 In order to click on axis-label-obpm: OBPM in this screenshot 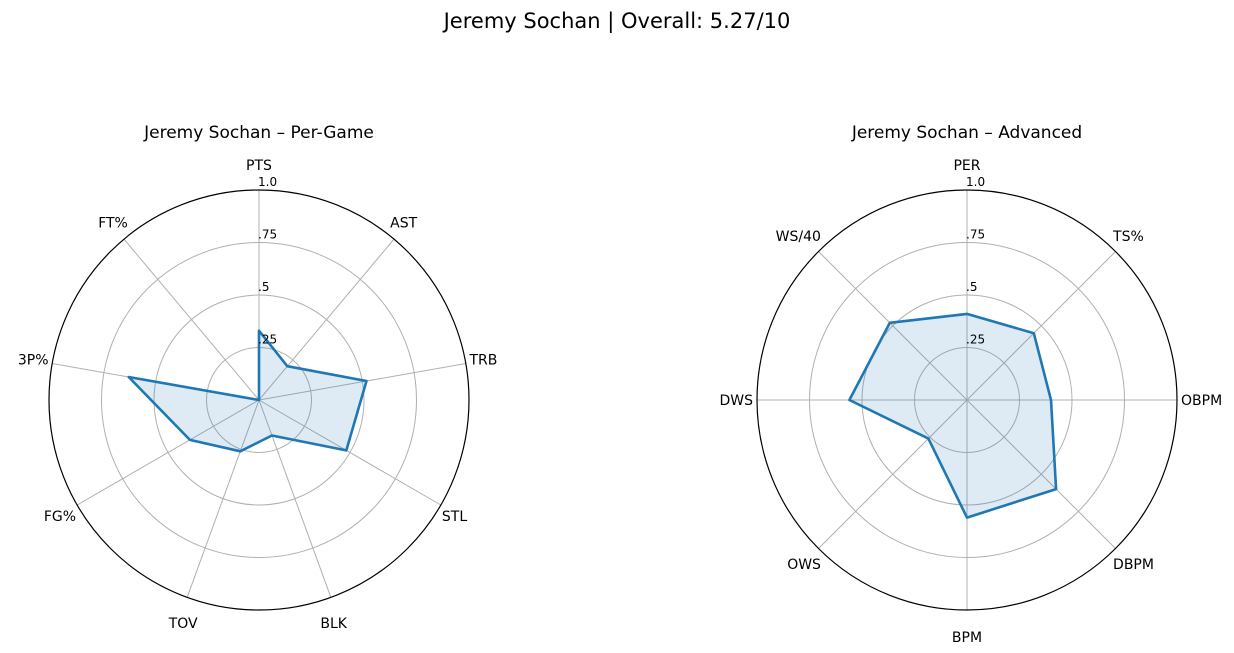, I will do `click(1201, 401)`.